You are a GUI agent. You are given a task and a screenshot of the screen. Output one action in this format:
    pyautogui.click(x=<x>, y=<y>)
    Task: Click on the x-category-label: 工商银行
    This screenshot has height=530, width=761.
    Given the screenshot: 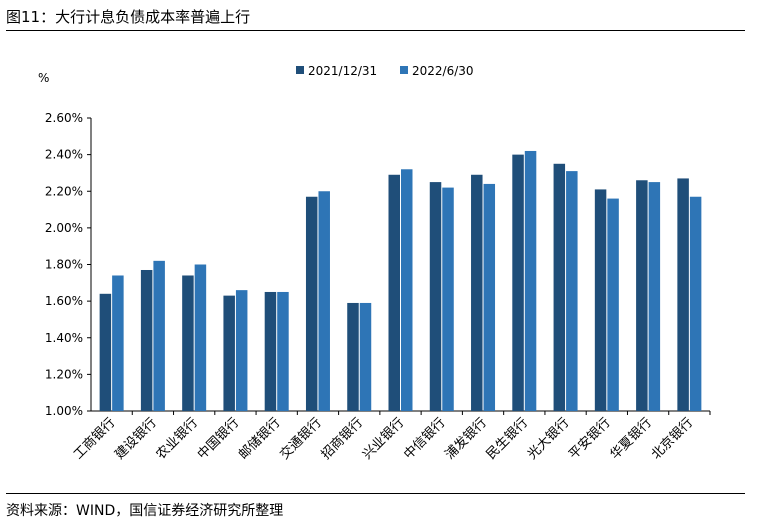 What is the action you would take?
    pyautogui.click(x=94, y=438)
    